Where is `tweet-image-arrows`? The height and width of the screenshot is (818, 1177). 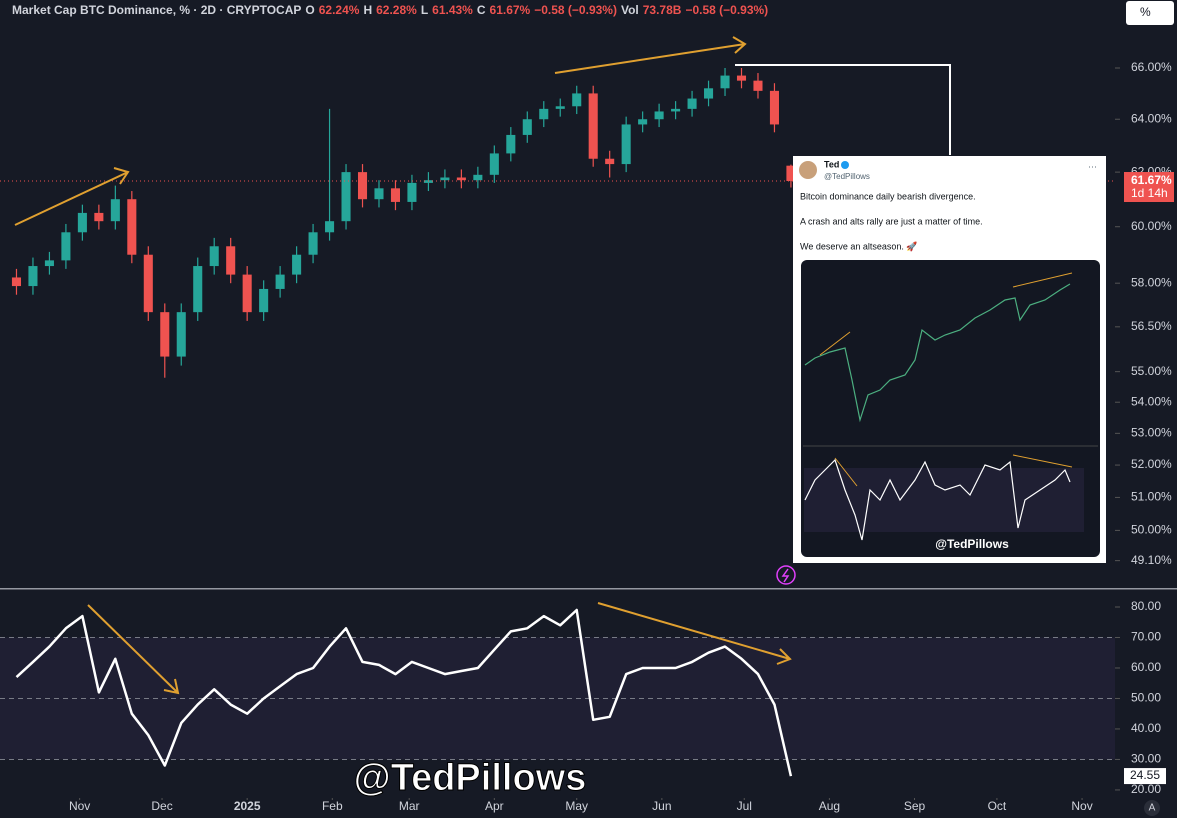 tweet-image-arrows is located at coordinates (946, 379).